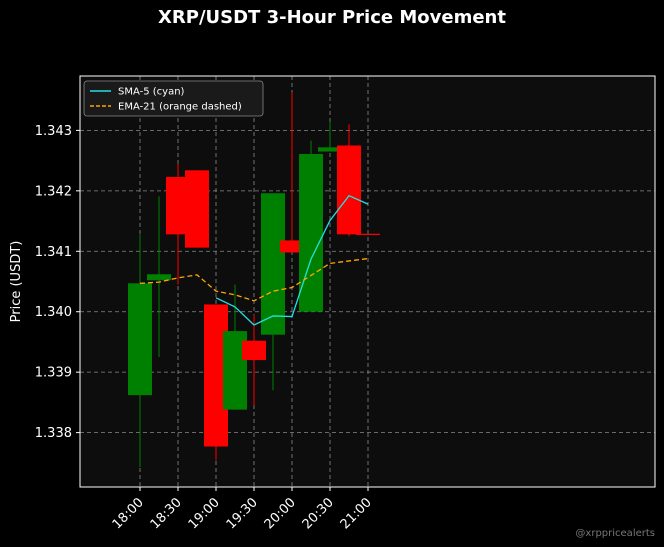 The image size is (664, 547). What do you see at coordinates (318, 513) in the screenshot?
I see `x-tick-label: 20:30` at bounding box center [318, 513].